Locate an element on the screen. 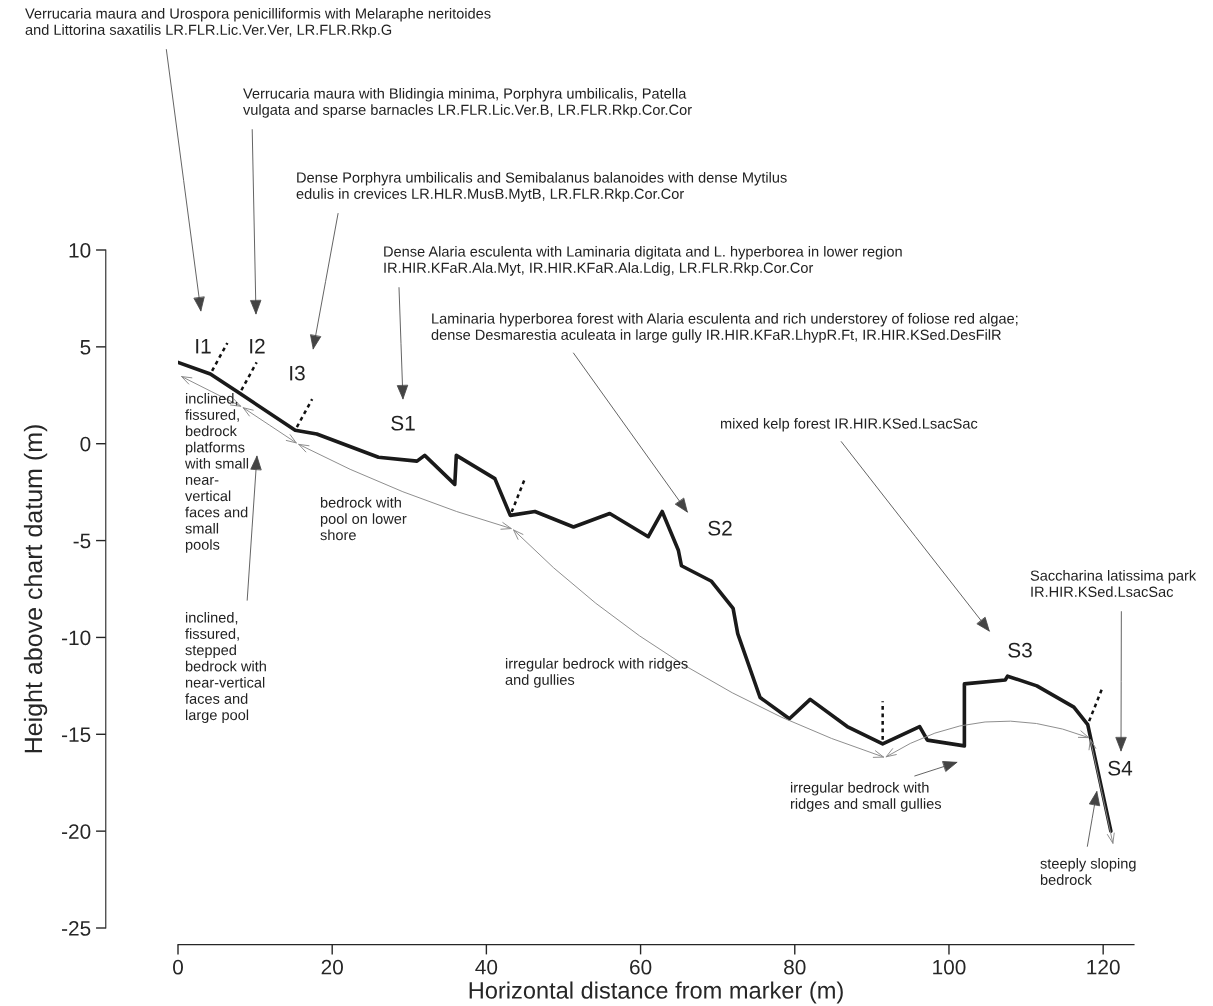  y-tick-label: -15 is located at coordinates (76, 735).